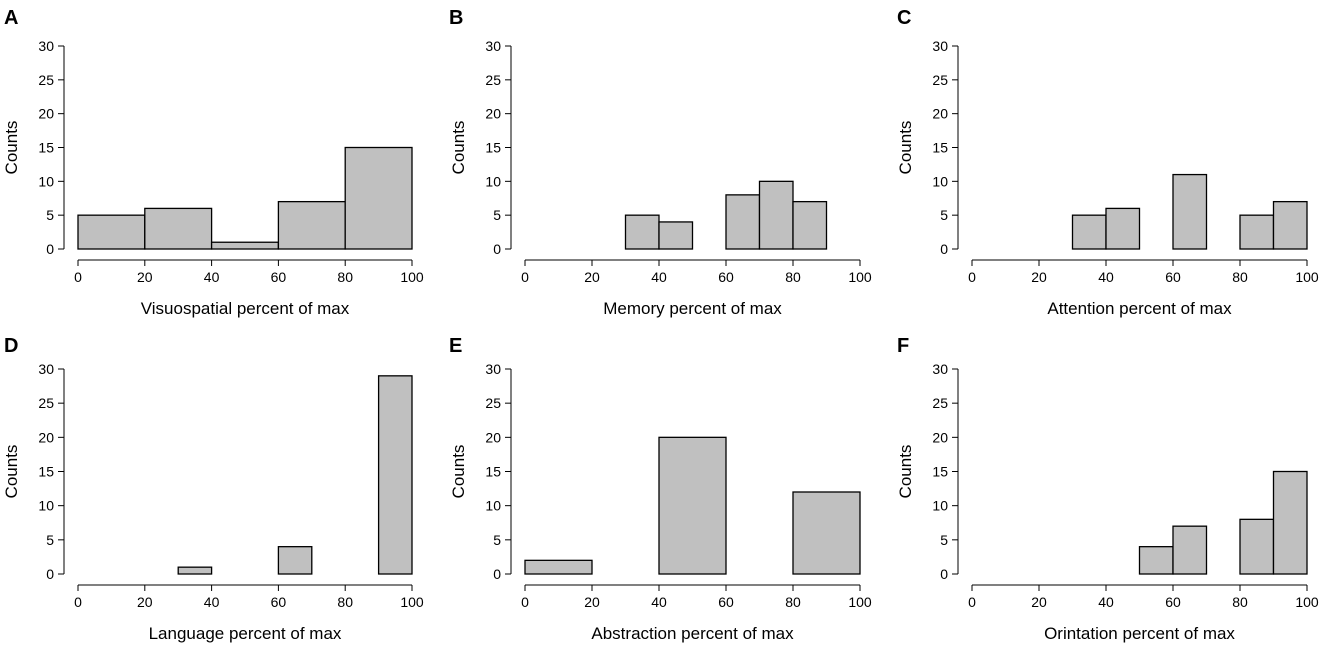 The image size is (1325, 646). Describe the element at coordinates (245, 308) in the screenshot. I see `x-axis-title: Visuospatial percent of max` at that location.